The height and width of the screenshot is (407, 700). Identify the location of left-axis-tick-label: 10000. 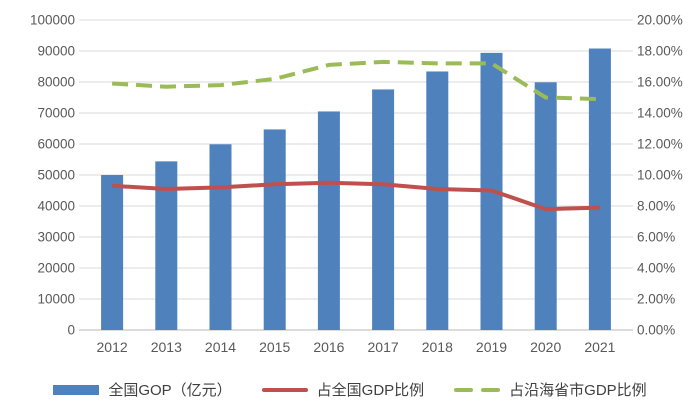
(56, 299).